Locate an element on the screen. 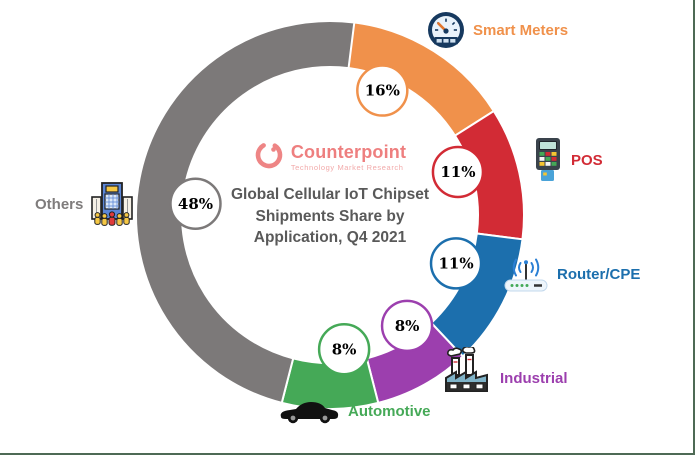 The width and height of the screenshot is (695, 455). legend-label-smart-meters: Smart Meters is located at coordinates (521, 30).